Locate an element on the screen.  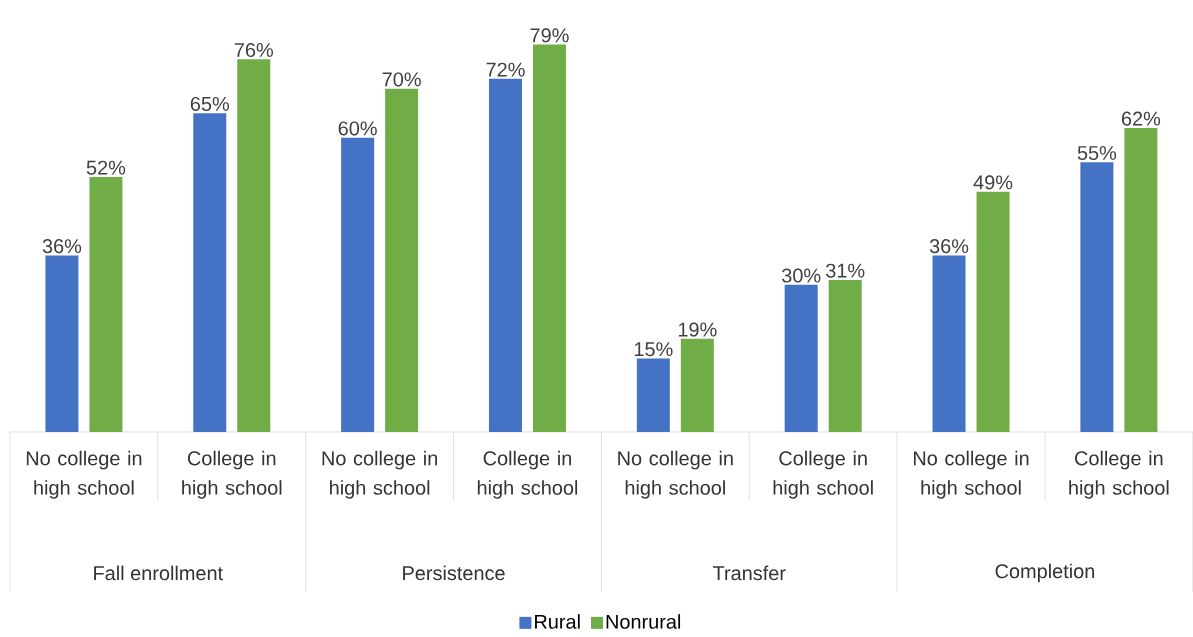
data-label: 19% is located at coordinates (697, 329).